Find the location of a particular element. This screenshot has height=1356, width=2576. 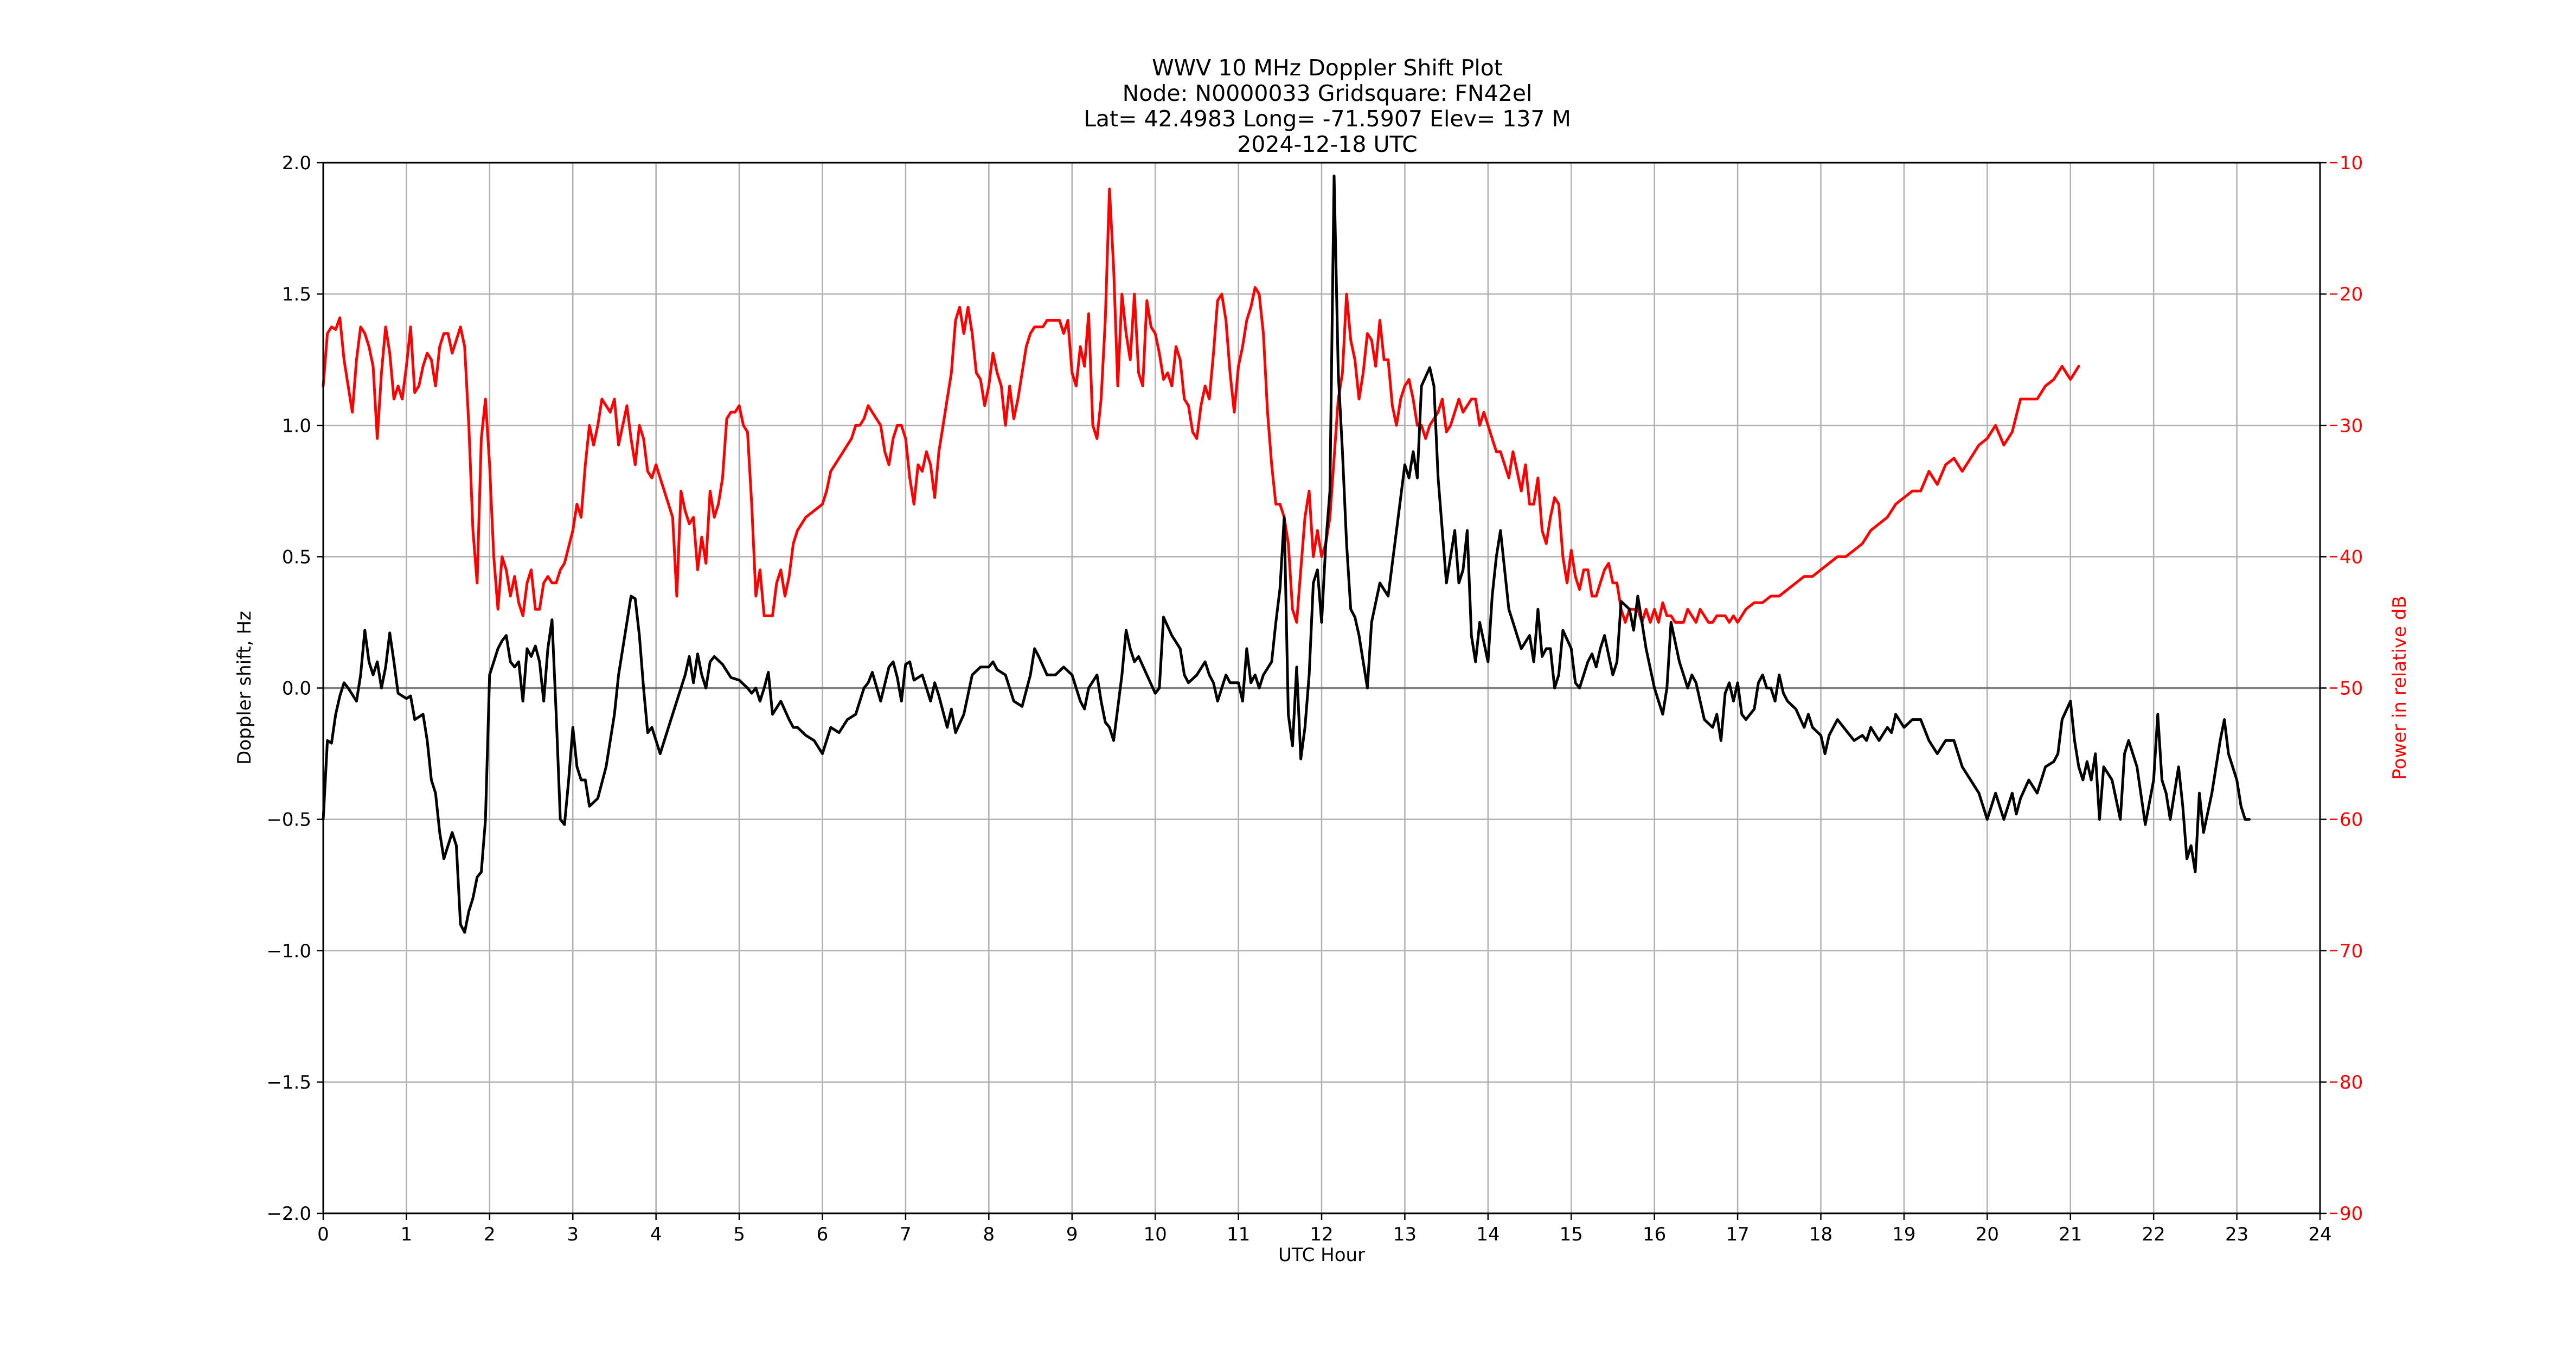

x-tick-label: 24 is located at coordinates (2319, 1234).